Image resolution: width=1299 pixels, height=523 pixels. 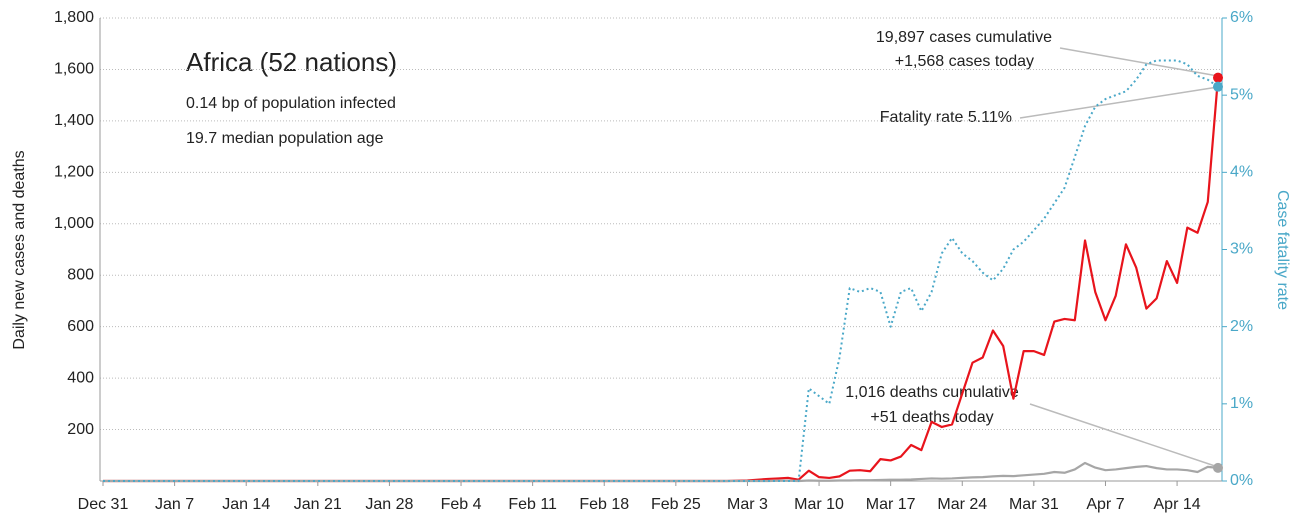 What do you see at coordinates (1105, 504) in the screenshot?
I see `x-tick-label: Apr 7` at bounding box center [1105, 504].